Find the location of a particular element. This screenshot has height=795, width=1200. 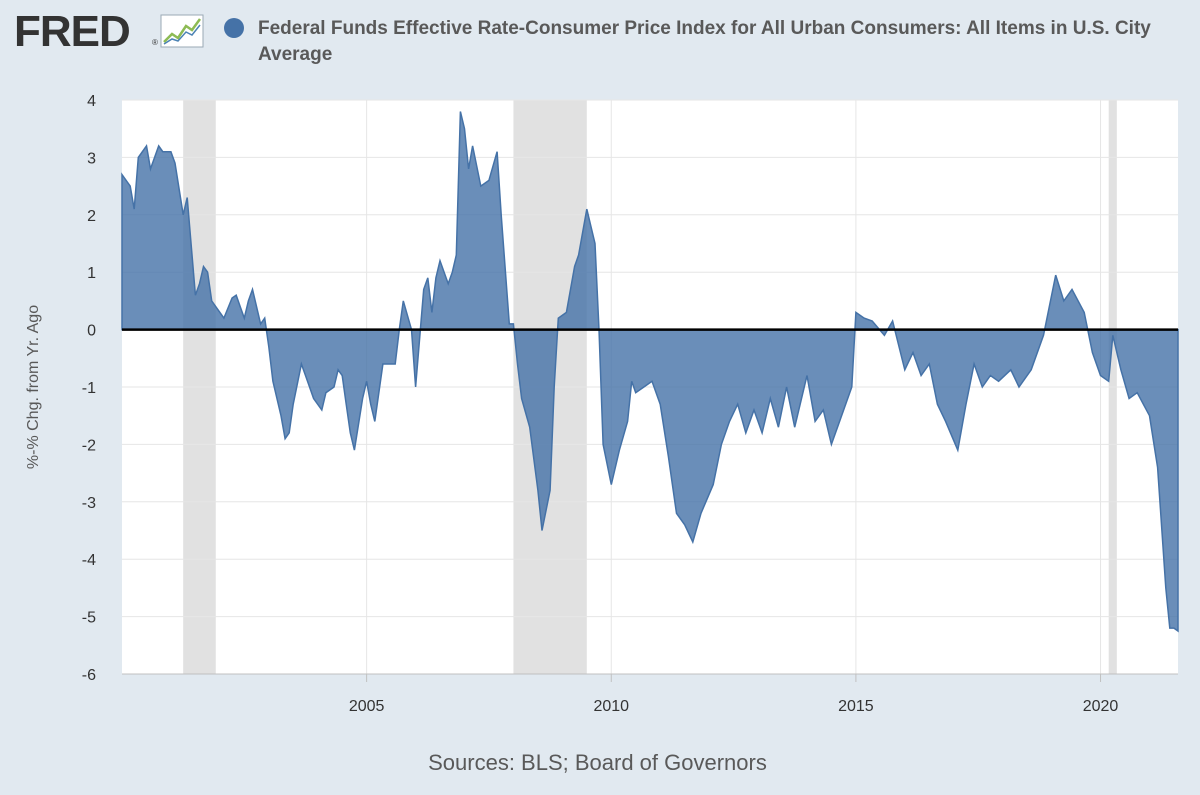

y-axis-ticks: -6 -5 -4 -3 -2 -1 0 1 2 3 4 is located at coordinates (89, 388).